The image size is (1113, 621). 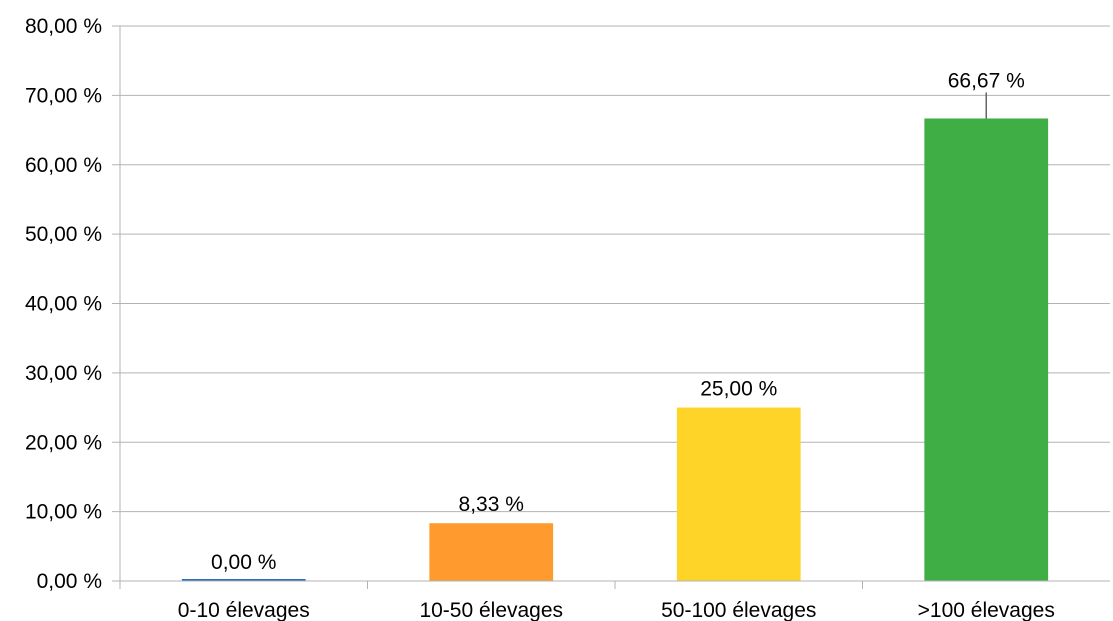 I want to click on x-tick-label: 10-50 élevages, so click(x=491, y=610).